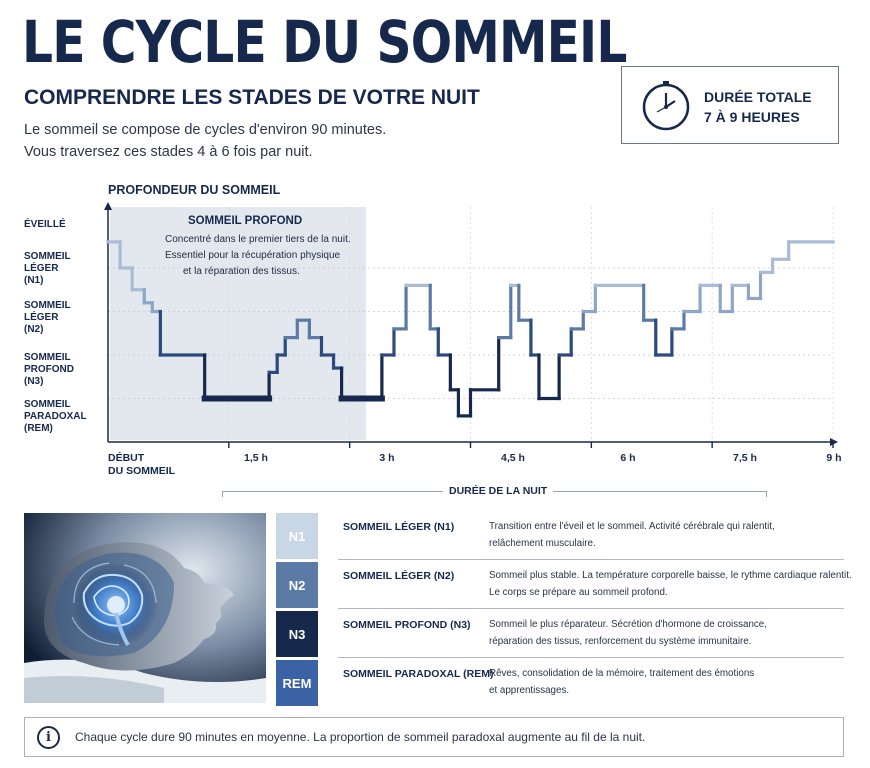  What do you see at coordinates (45, 224) in the screenshot?
I see `y-label-awake: ÉVEILLÉ` at bounding box center [45, 224].